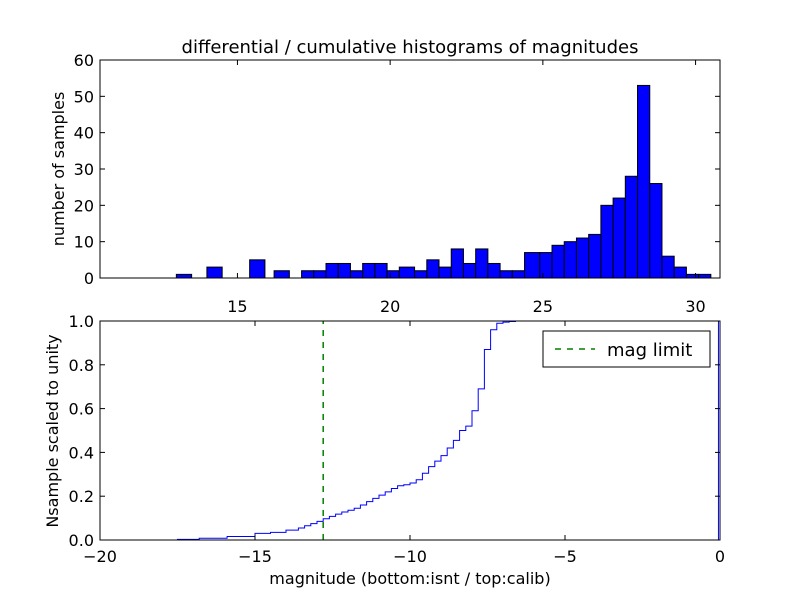  What do you see at coordinates (237, 306) in the screenshot?
I see `x-tick-label: 15` at bounding box center [237, 306].